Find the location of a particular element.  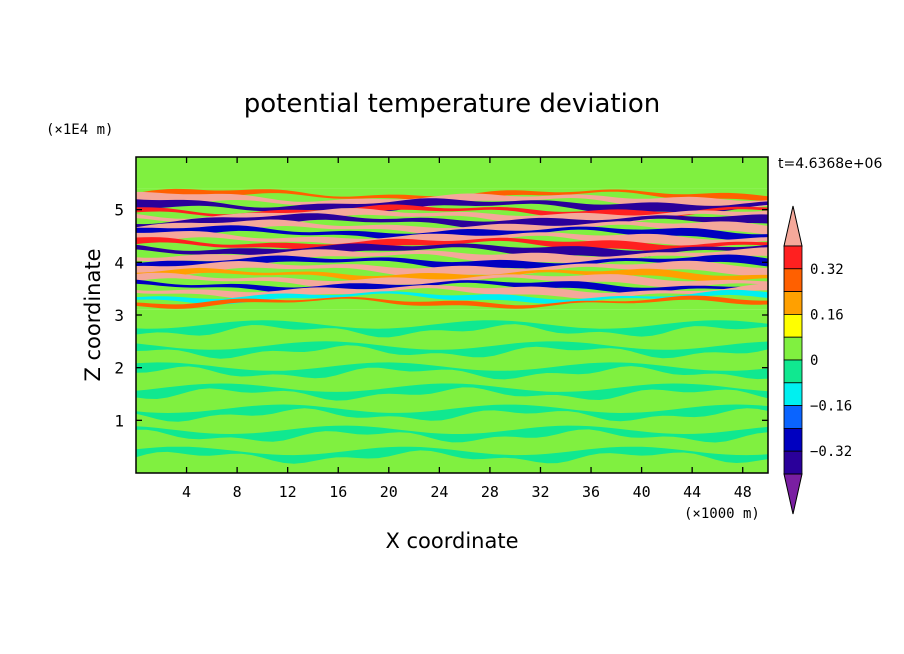

chart-title: potential temperature deviation is located at coordinates (452, 104).